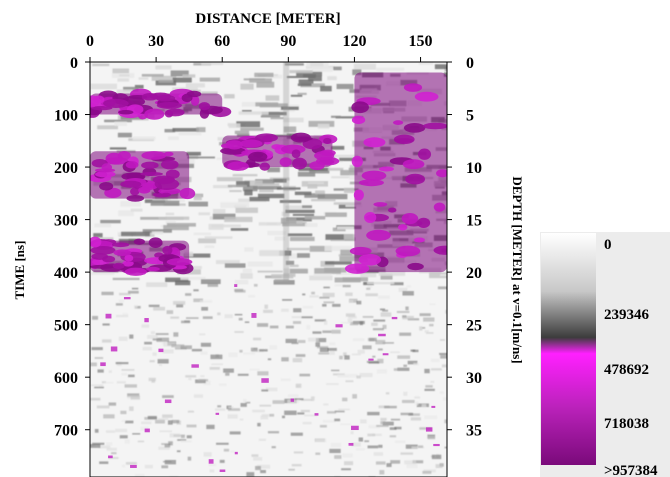 The height and width of the screenshot is (477, 670). I want to click on x-tick-label: 0, so click(90, 41).